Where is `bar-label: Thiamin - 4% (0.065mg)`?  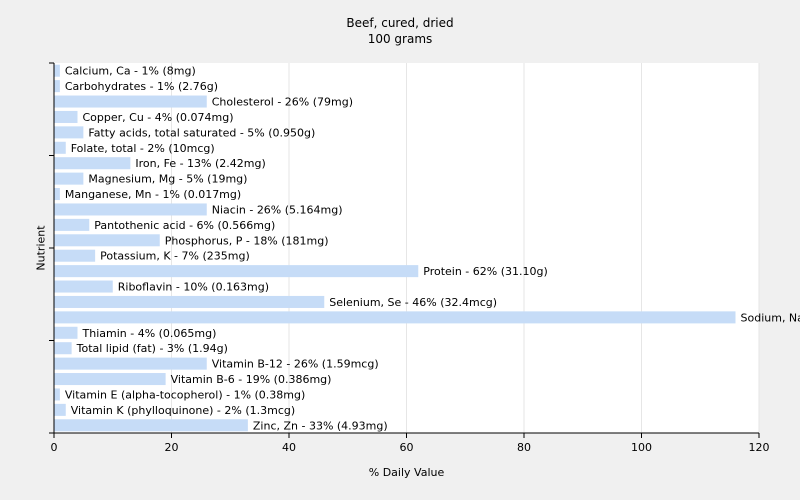 bar-label: Thiamin - 4% (0.065mg) is located at coordinates (149, 333).